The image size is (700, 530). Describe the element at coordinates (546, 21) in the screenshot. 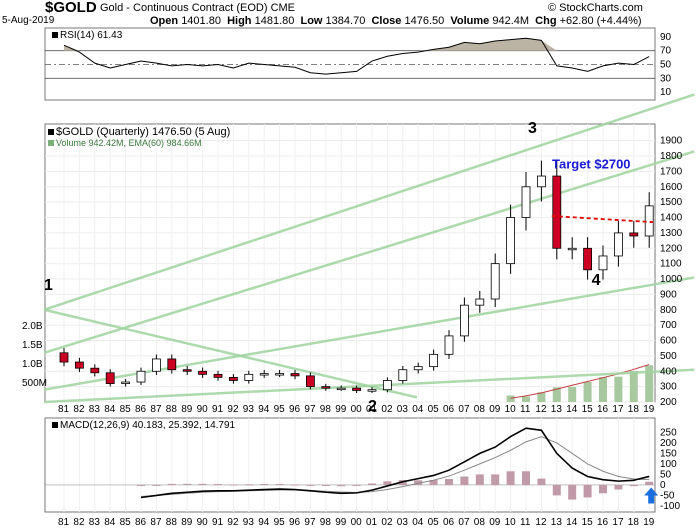

I see `chg-label: Chg` at that location.